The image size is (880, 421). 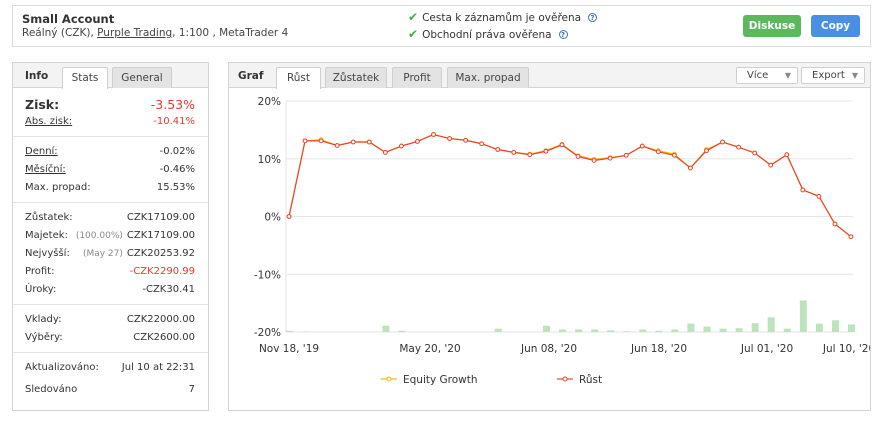 I want to click on verified-rights-label: Obchodní práva ověřena, so click(x=487, y=35).